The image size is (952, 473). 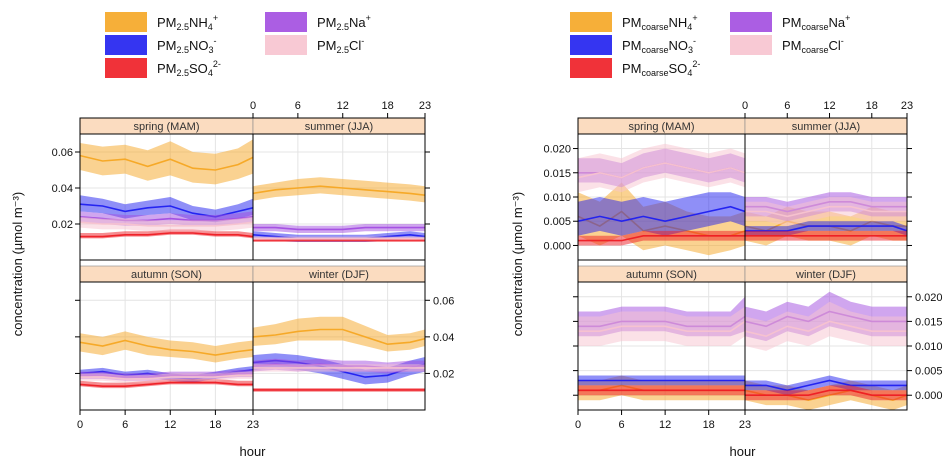 I want to click on legend-label: PMcoarseCl-, so click(x=813, y=45).